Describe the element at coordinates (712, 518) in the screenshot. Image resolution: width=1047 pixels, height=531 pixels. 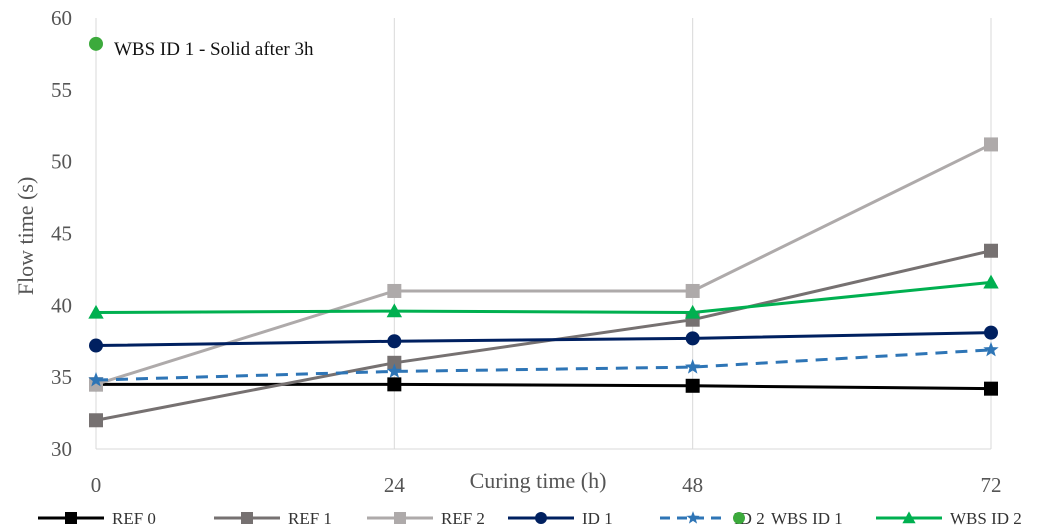
I see `legend-item-id-2: ID 2` at that location.